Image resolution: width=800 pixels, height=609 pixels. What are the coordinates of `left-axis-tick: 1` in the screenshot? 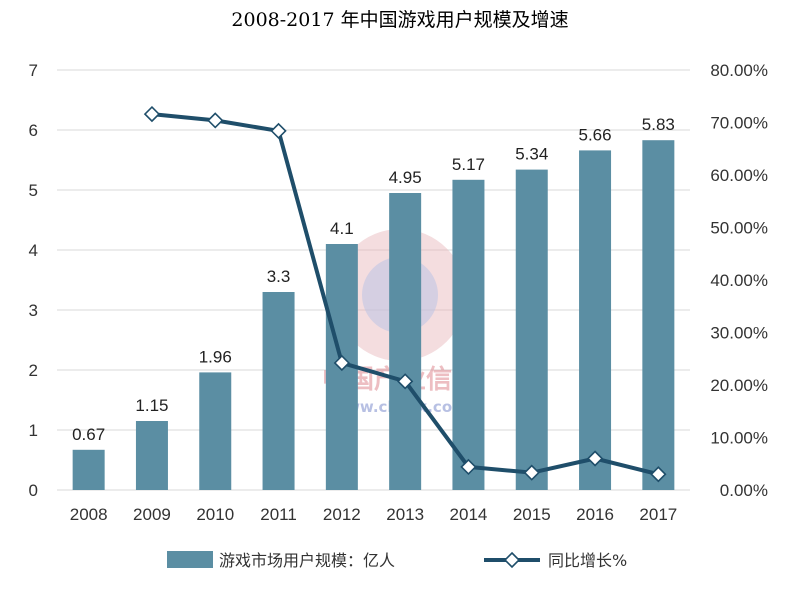 It's located at (33, 430).